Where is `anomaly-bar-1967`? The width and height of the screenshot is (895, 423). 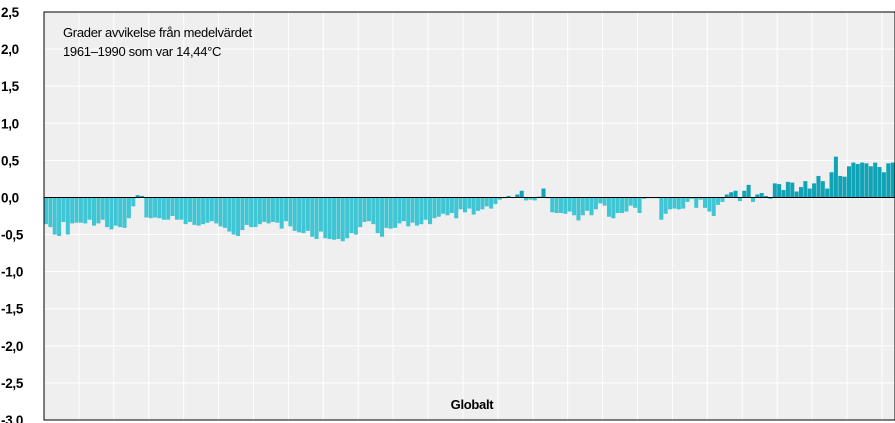
anomaly-bar-1967 is located at coordinates (556, 205).